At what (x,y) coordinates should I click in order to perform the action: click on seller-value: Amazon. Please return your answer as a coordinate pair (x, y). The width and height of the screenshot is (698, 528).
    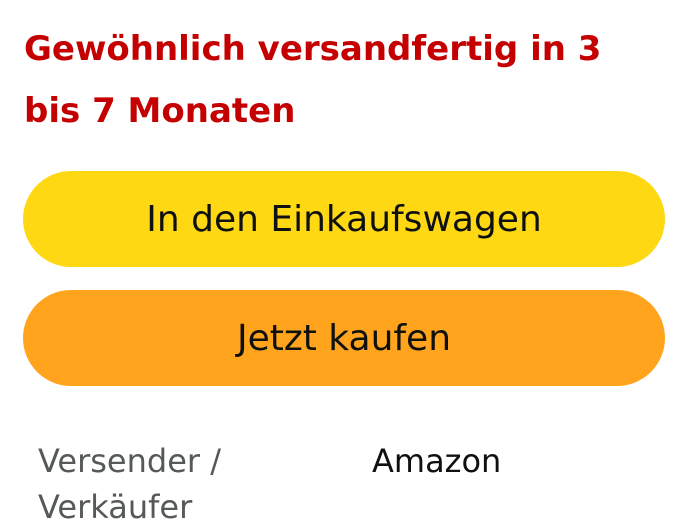
    Looking at the image, I should click on (437, 461).